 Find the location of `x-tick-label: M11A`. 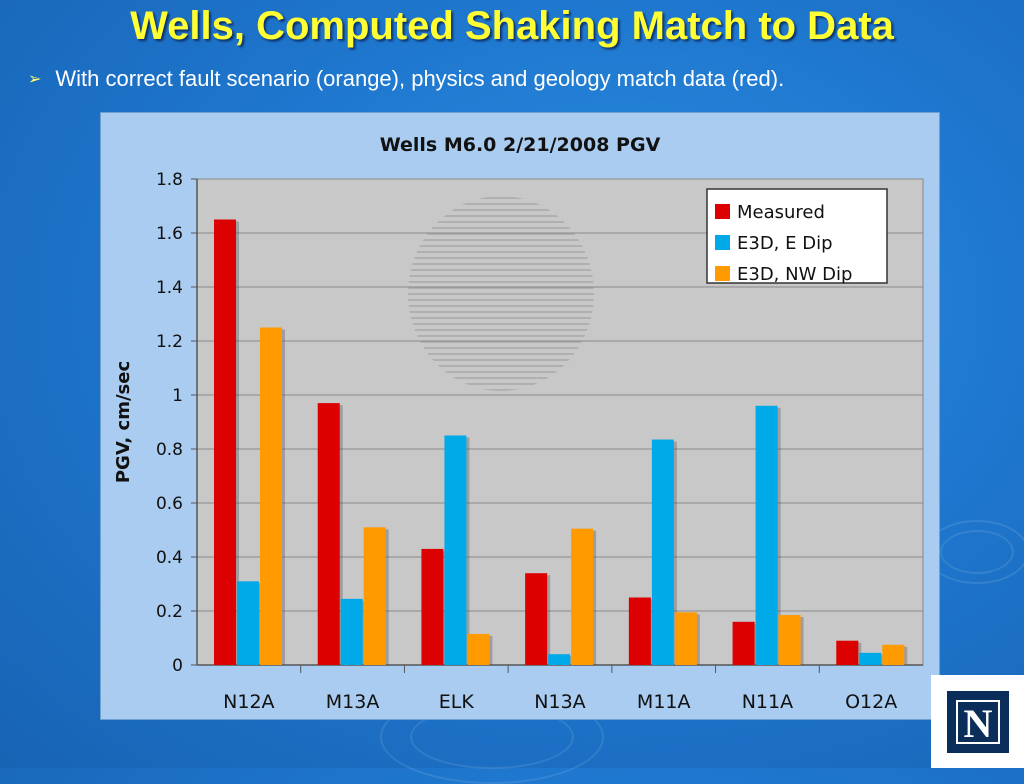

x-tick-label: M11A is located at coordinates (664, 702).